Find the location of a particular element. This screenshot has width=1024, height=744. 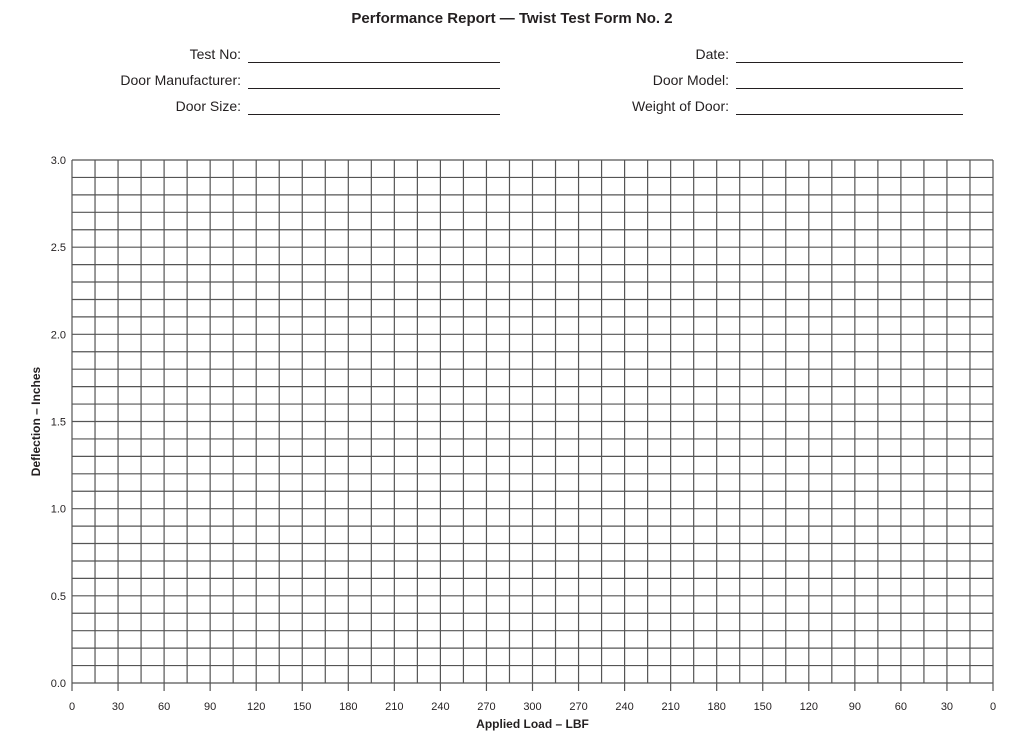

field-label-text: Door Model: is located at coordinates (690, 80).